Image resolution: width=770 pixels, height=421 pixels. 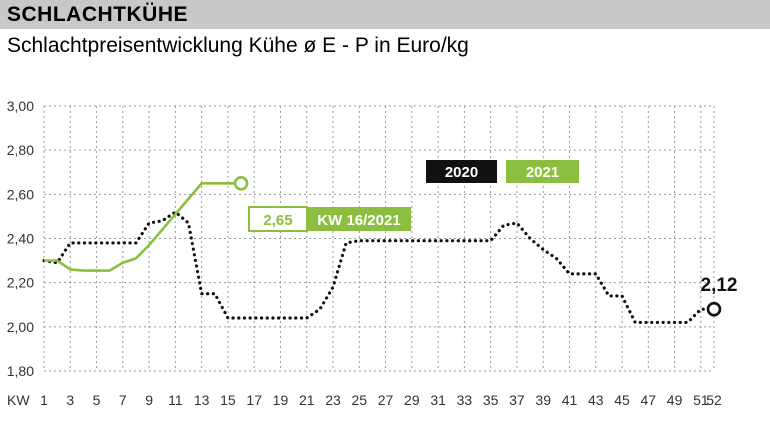 I want to click on x-tick-label: 3, so click(x=70, y=400).